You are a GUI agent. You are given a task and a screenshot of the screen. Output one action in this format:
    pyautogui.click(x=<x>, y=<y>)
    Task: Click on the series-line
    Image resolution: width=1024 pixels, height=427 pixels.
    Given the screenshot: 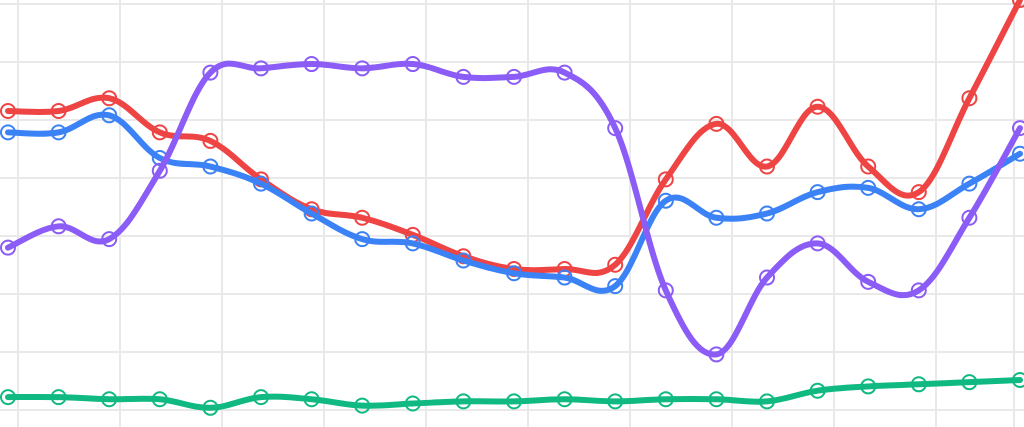 What is the action you would take?
    pyautogui.click(x=514, y=394)
    